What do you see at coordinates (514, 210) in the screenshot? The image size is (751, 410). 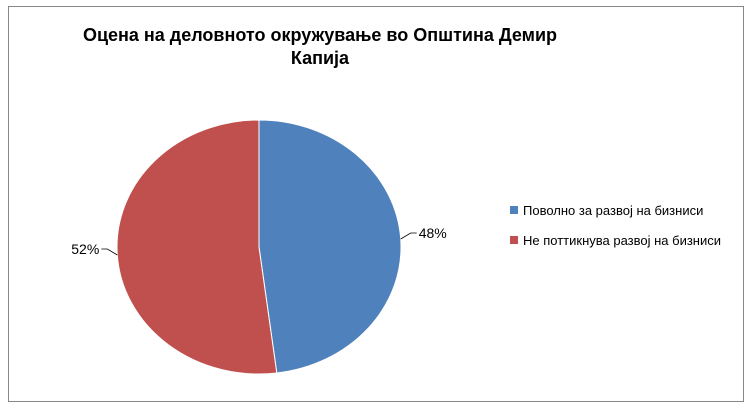 I see `legend-swatch-povolno` at bounding box center [514, 210].